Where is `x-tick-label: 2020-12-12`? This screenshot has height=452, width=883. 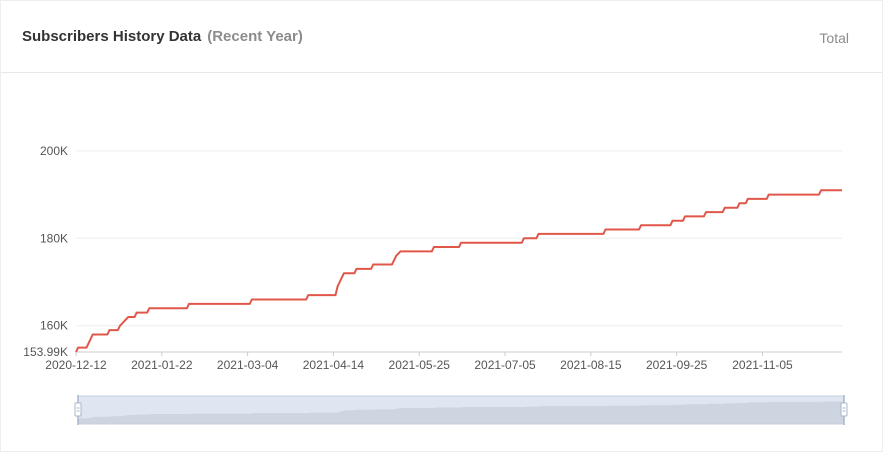
x-tick-label: 2020-12-12 is located at coordinates (76, 365).